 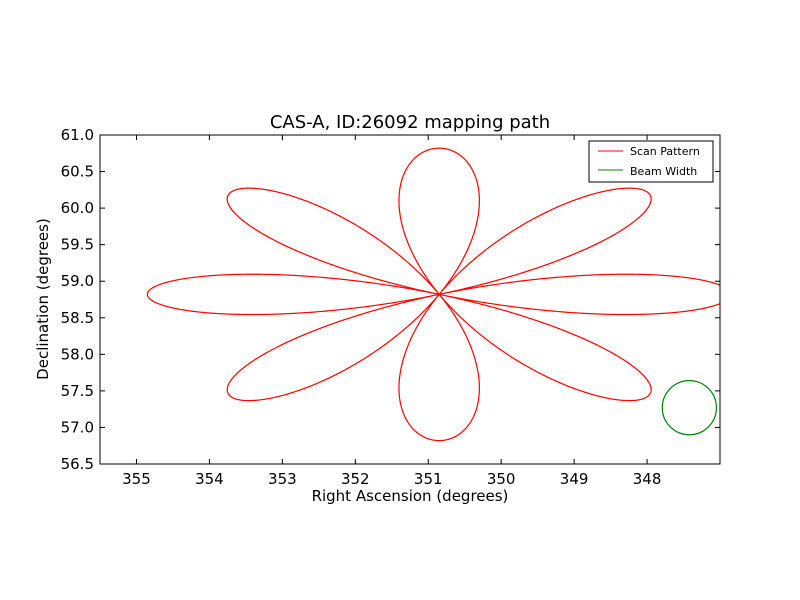 What do you see at coordinates (355, 479) in the screenshot?
I see `x-tick-label: 352` at bounding box center [355, 479].